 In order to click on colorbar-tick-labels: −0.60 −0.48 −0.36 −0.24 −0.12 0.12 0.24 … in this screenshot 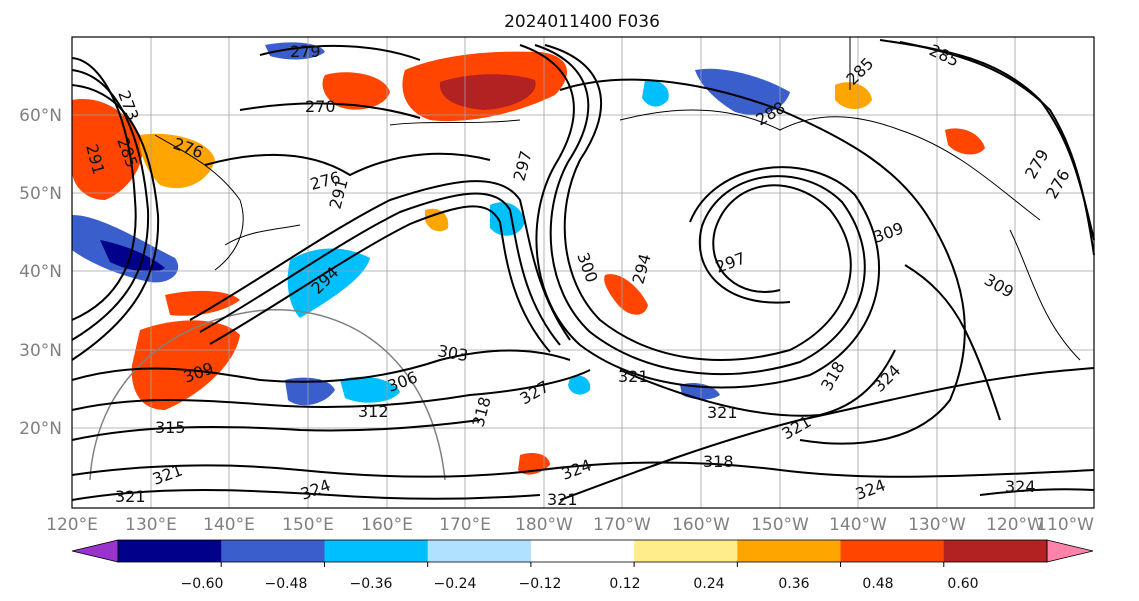, I will do `click(580, 584)`.